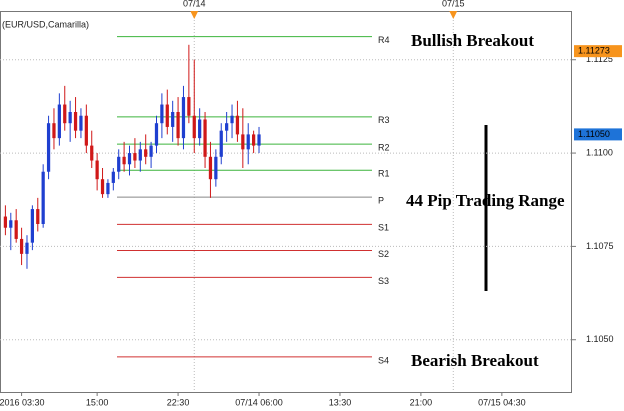  I want to click on pivot-label: S3, so click(383, 281).